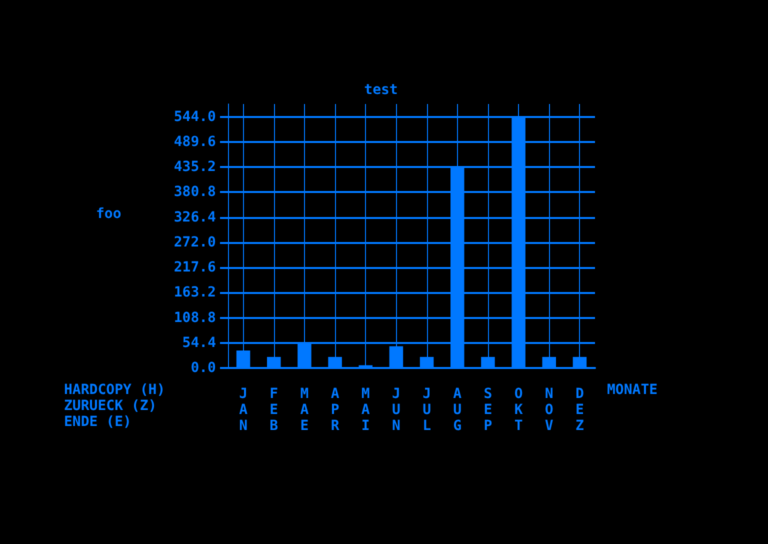  What do you see at coordinates (195, 318) in the screenshot?
I see `y-tick-label: 108.8` at bounding box center [195, 318].